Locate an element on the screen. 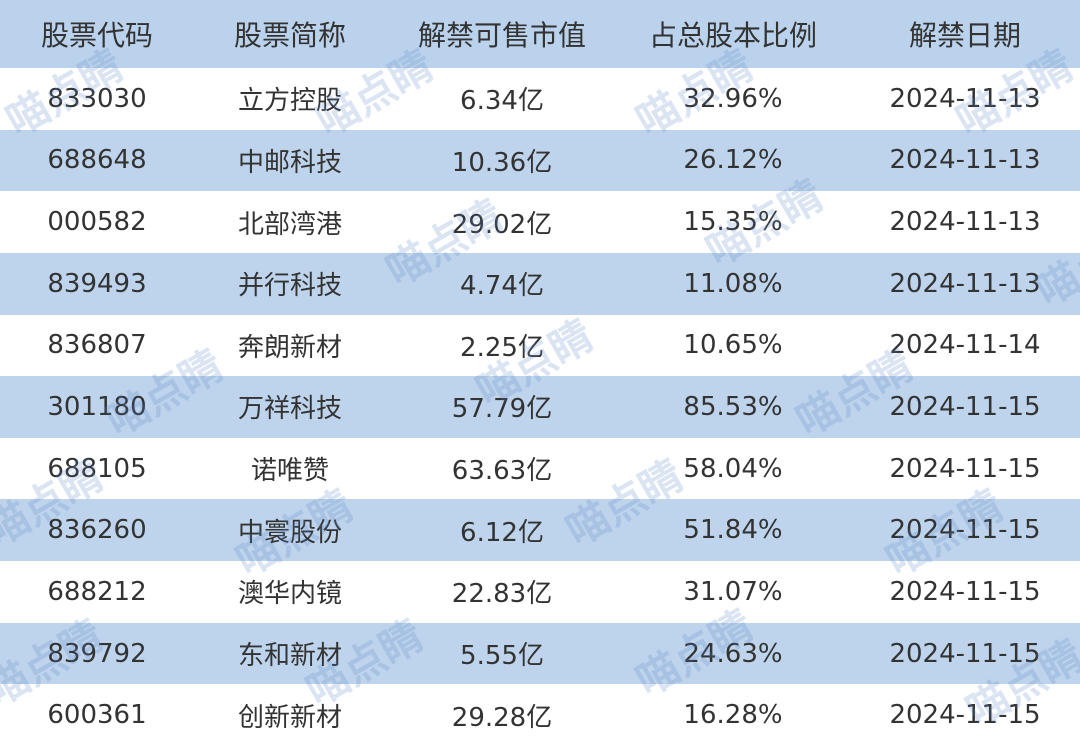 The width and height of the screenshot is (1080, 746). table-cell: 创新新材 is located at coordinates (289, 717).